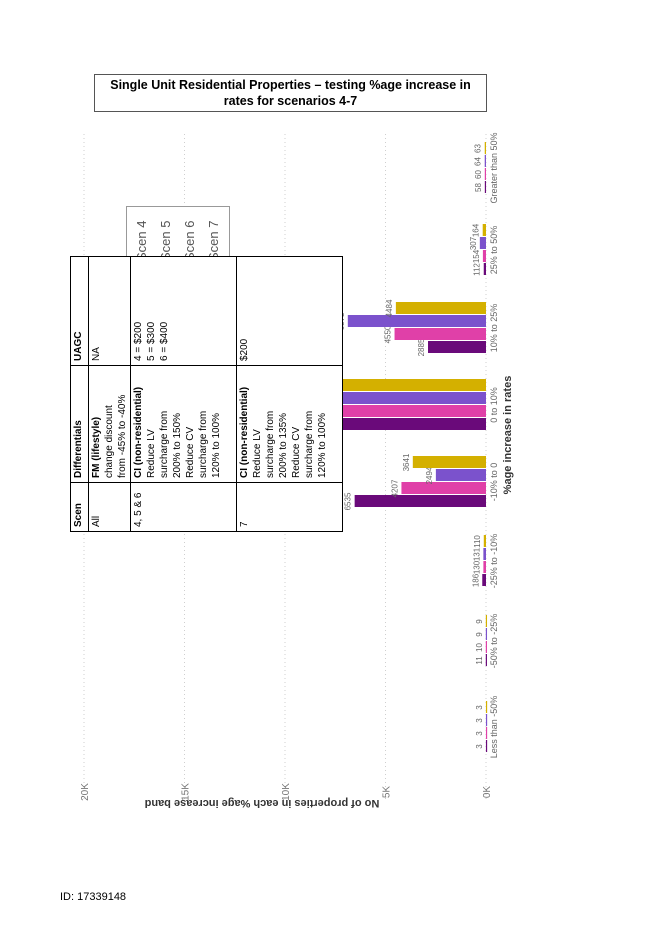 This screenshot has width=645, height=926. What do you see at coordinates (96, 354) in the screenshot?
I see `uagc-line: NA` at bounding box center [96, 354].